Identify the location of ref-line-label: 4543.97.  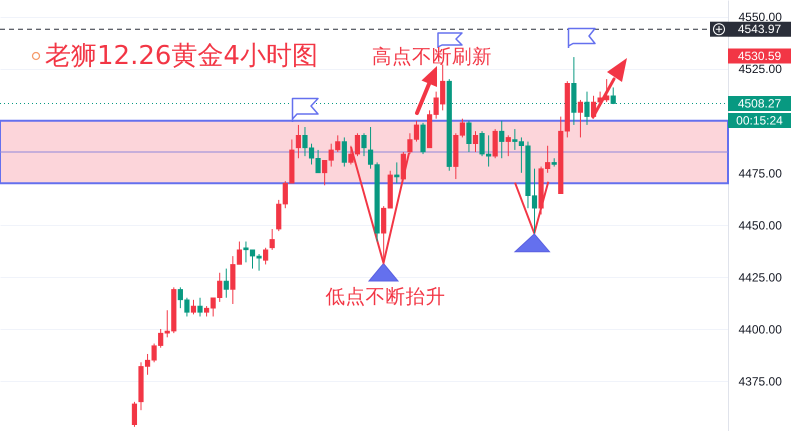
(760, 29).